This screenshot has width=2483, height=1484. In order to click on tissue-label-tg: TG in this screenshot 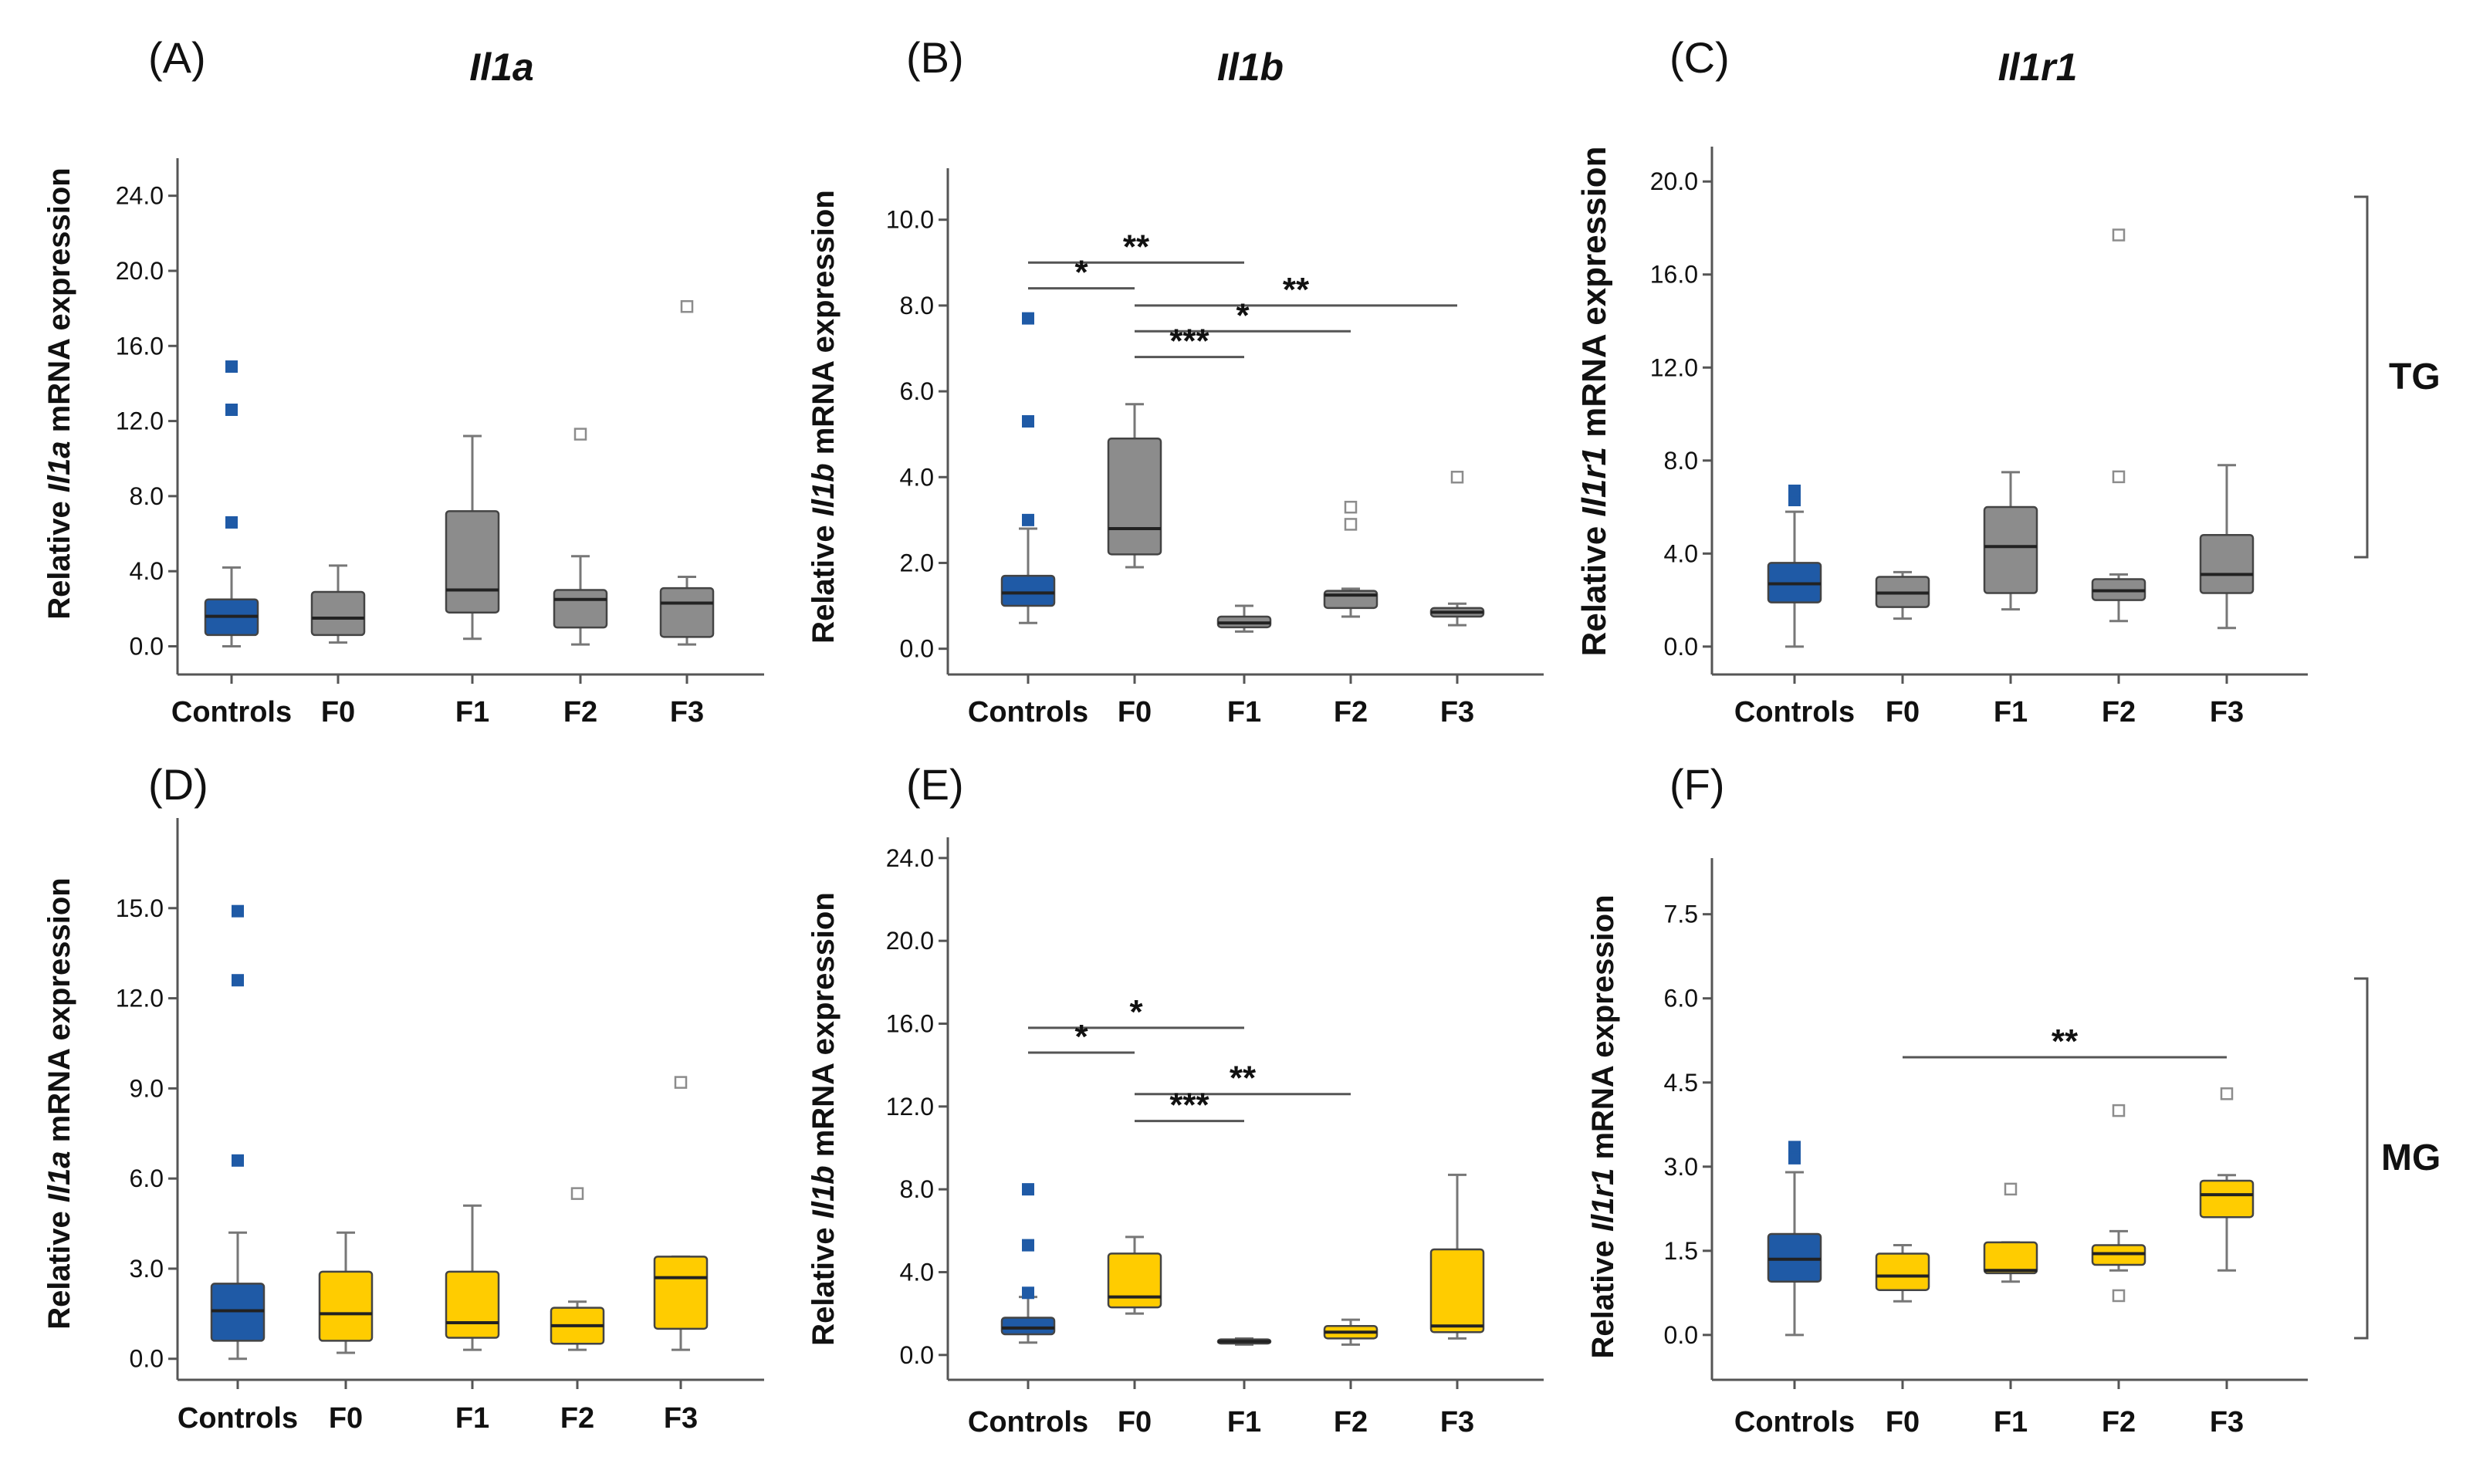, I will do `click(2415, 377)`.